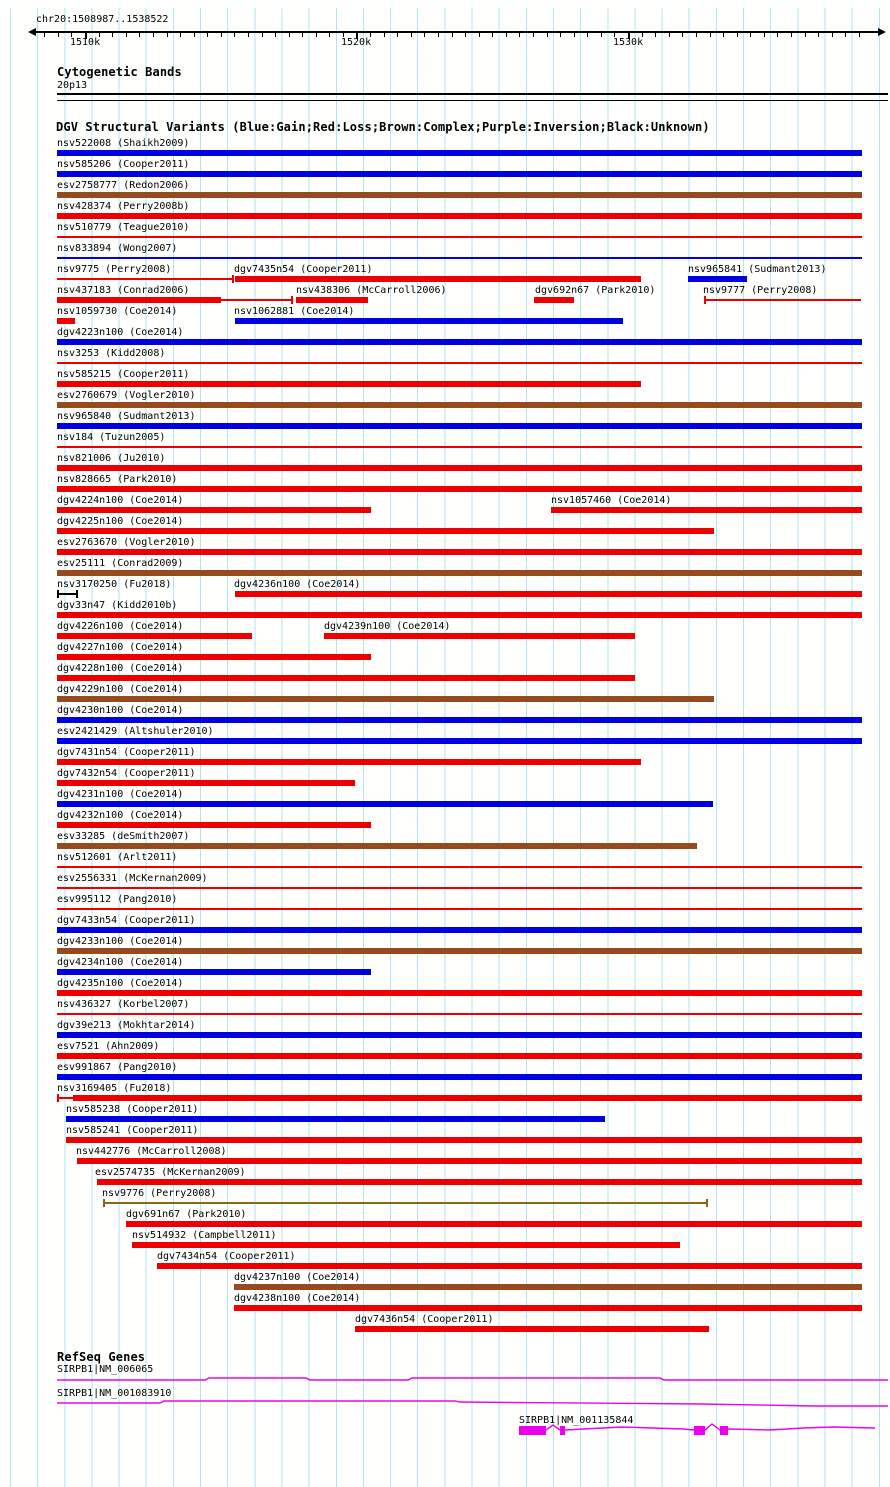 The height and width of the screenshot is (1487, 890). What do you see at coordinates (117, 311) in the screenshot?
I see `variant-label: nsv1059730 (Coe2014)` at bounding box center [117, 311].